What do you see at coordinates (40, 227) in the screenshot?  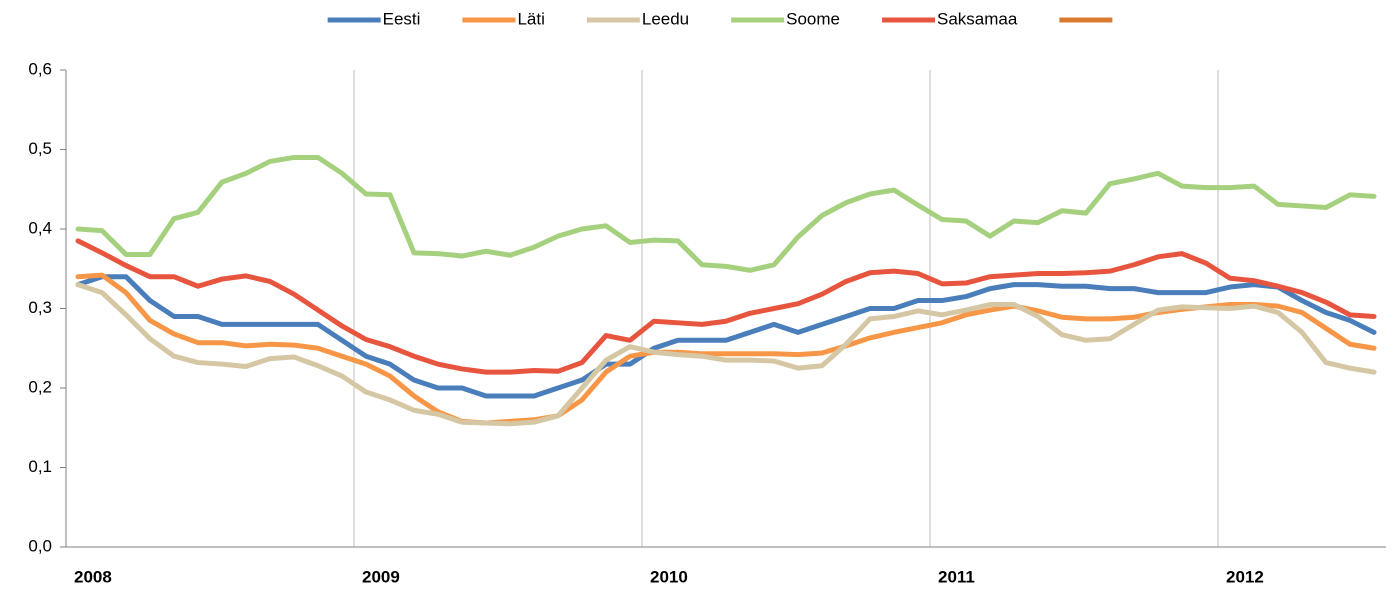 I see `y-tick-label: 0,4` at bounding box center [40, 227].